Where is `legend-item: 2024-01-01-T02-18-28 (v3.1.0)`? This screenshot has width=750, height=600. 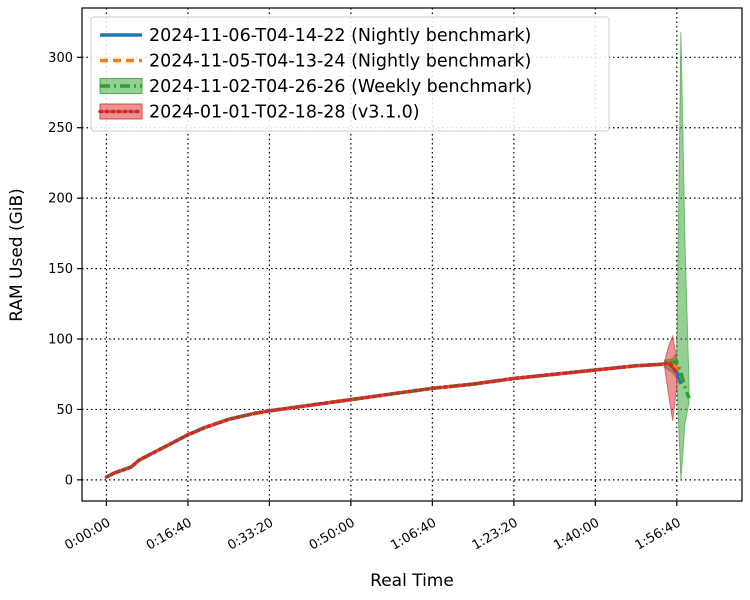
legend-item: 2024-01-01-T02-18-28 (v3.1.0) is located at coordinates (259, 113).